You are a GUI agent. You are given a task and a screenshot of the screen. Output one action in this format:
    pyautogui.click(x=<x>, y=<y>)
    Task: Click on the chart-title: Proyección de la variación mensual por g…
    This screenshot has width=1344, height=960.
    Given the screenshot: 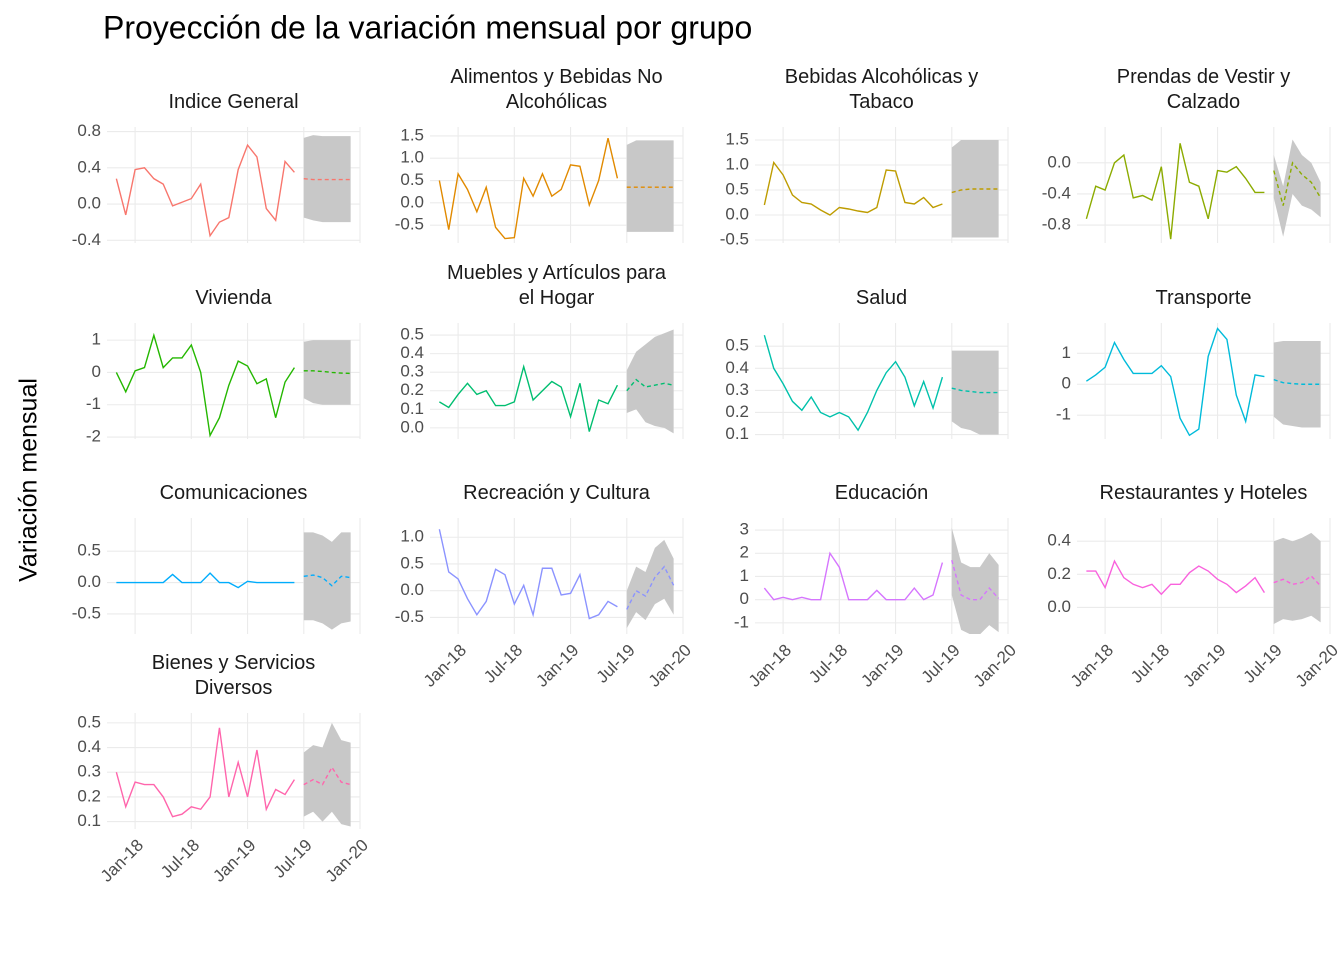 What is the action you would take?
    pyautogui.click(x=427, y=27)
    